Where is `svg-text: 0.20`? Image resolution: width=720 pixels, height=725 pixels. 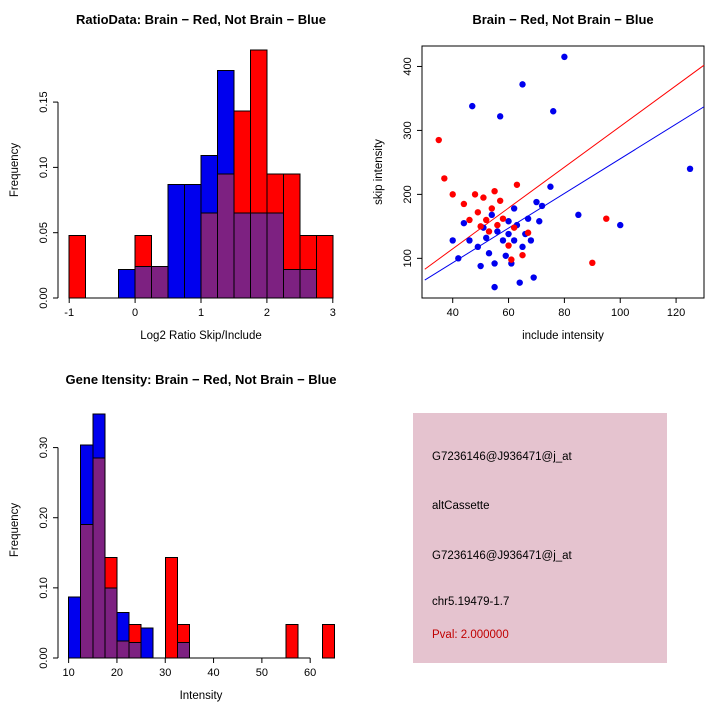 svg-text: 0.20 is located at coordinates (44, 517).